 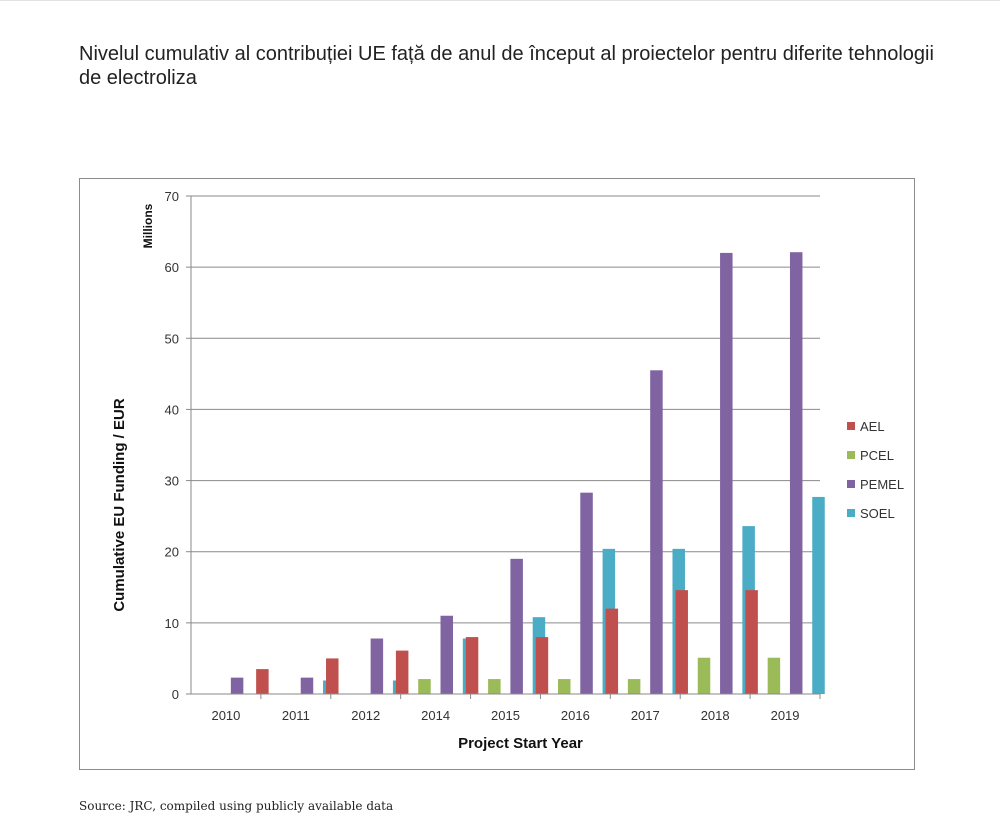 I want to click on bar-pcel-2018, so click(x=704, y=675).